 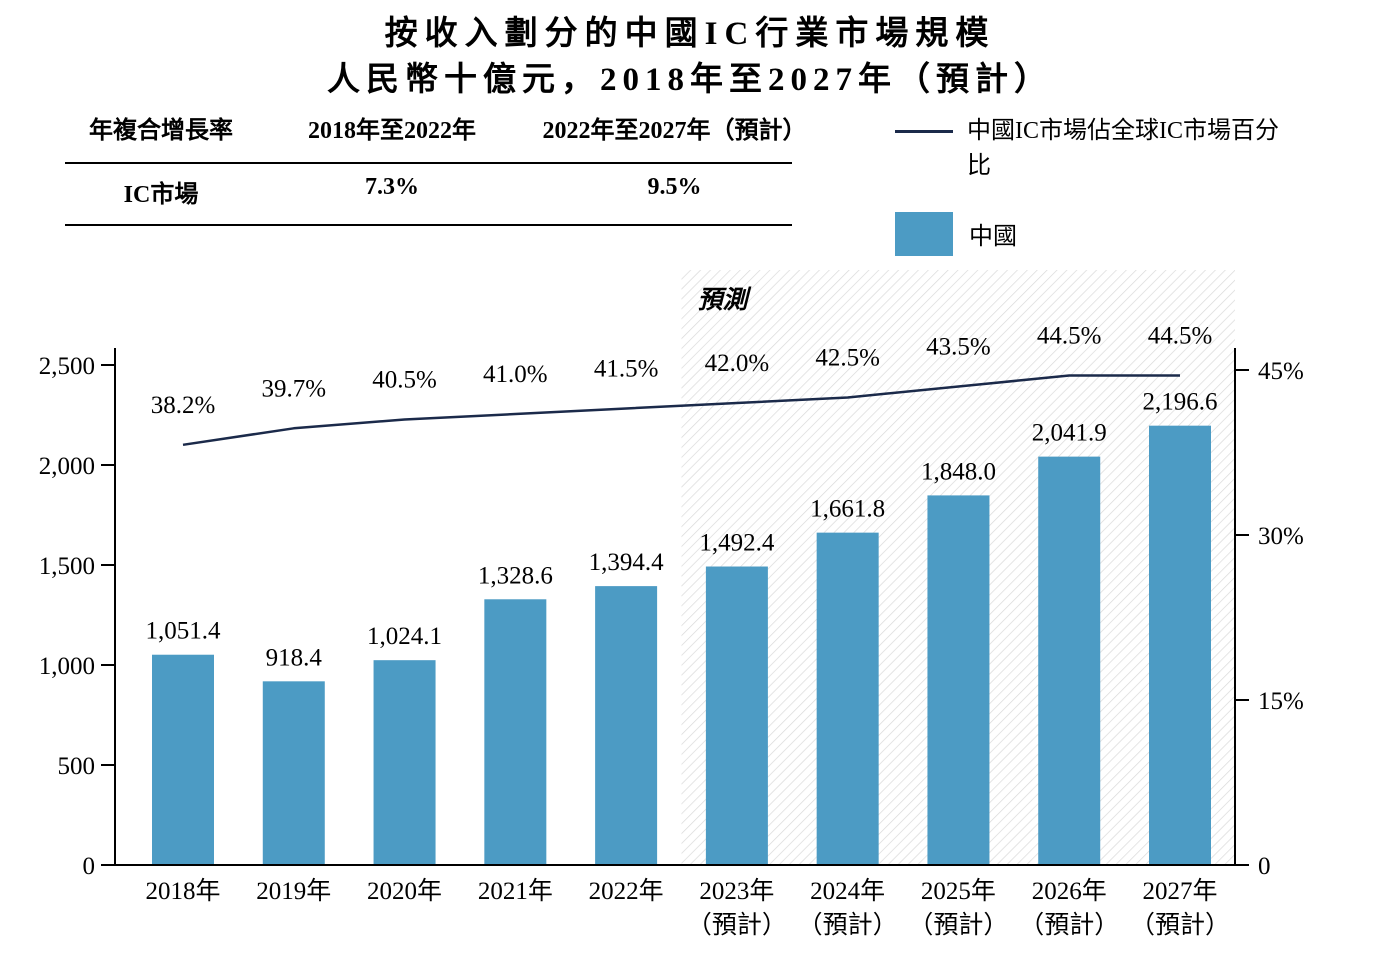 What do you see at coordinates (1180, 402) in the screenshot?
I see `bar-value-label: 2,196.6` at bounding box center [1180, 402].